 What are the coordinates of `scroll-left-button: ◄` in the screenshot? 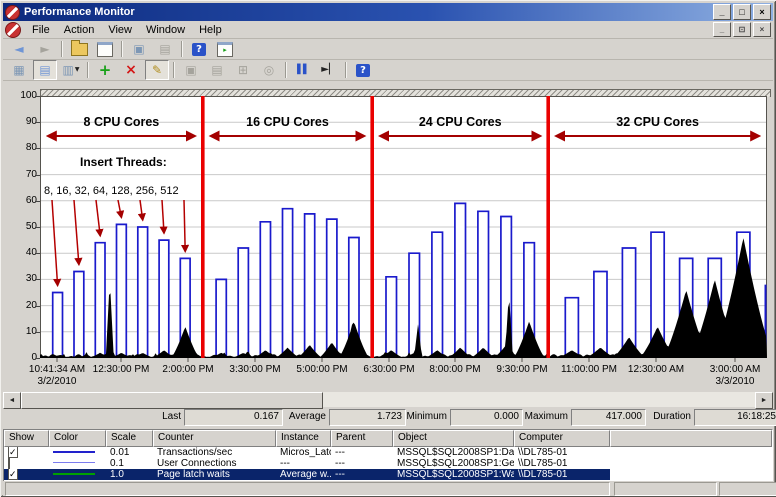 It's located at (12, 400).